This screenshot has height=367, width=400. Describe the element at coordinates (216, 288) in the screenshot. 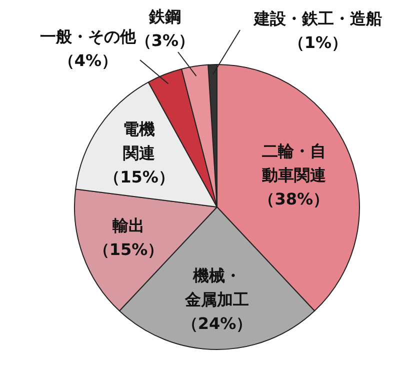

I see `slice-label: 機械・金属加工` at that location.